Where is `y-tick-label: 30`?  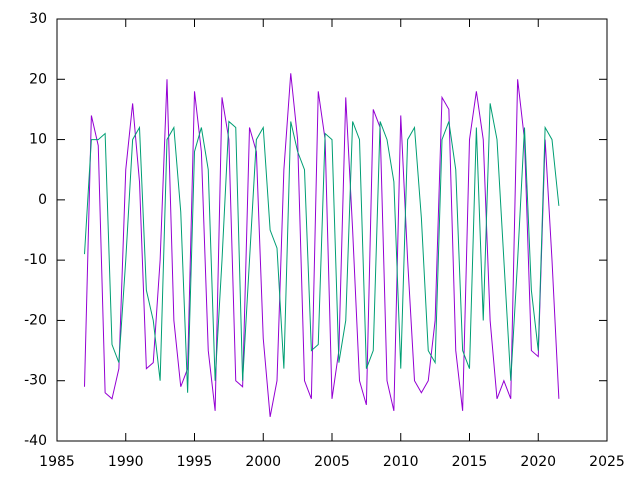
y-tick-label: 30 is located at coordinates (38, 19).